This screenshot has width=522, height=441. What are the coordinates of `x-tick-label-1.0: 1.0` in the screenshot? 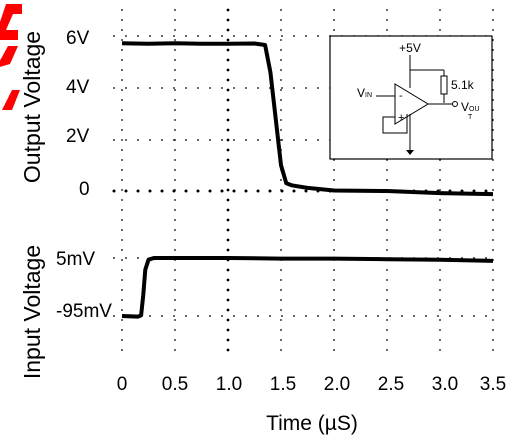 It's located at (229, 384).